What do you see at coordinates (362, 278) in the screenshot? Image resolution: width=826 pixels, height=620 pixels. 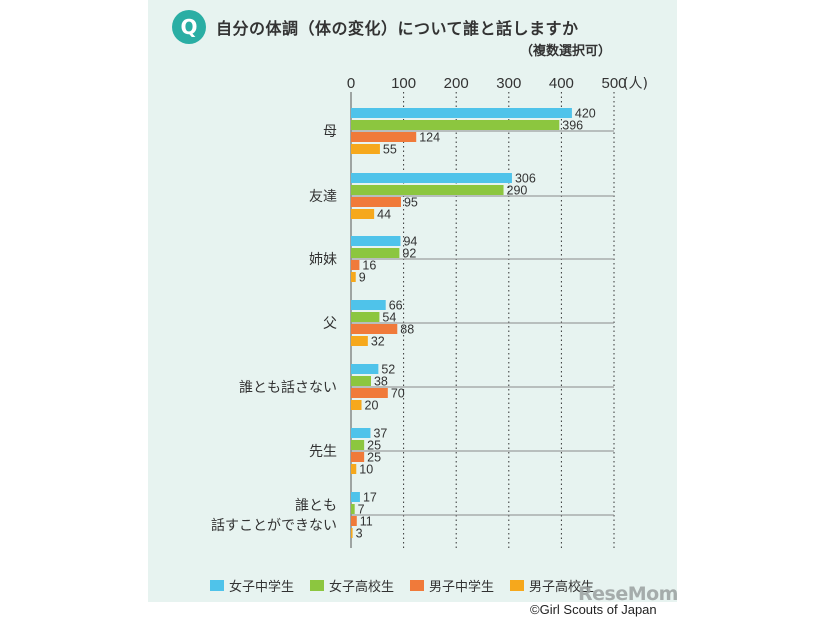 I see `data-label: 9` at bounding box center [362, 278].